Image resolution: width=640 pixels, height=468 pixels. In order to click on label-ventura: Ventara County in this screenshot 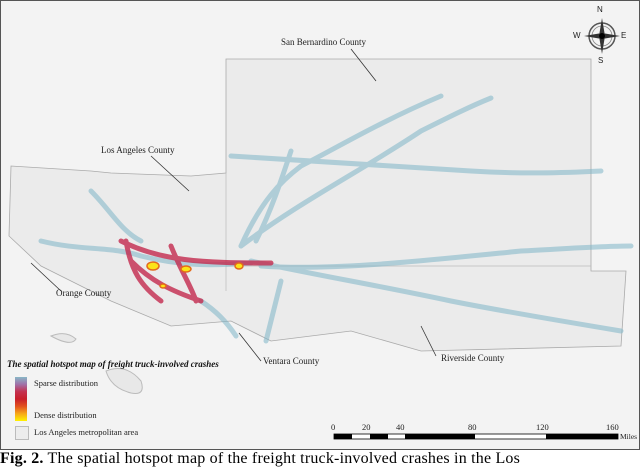, I will do `click(291, 361)`.